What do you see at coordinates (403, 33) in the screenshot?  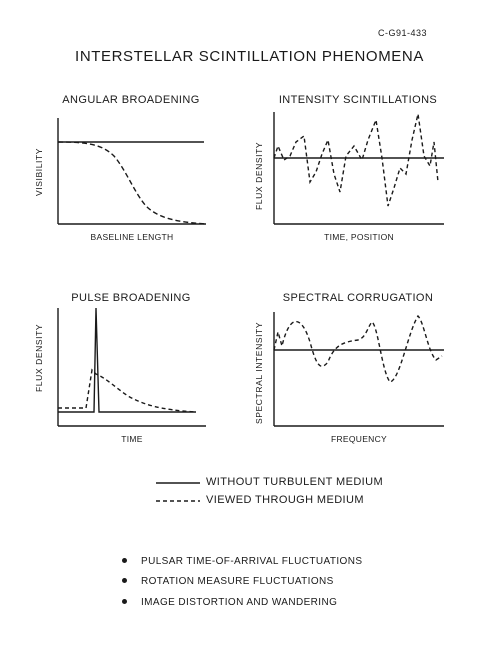 I see `document-code: C-G91-433` at bounding box center [403, 33].